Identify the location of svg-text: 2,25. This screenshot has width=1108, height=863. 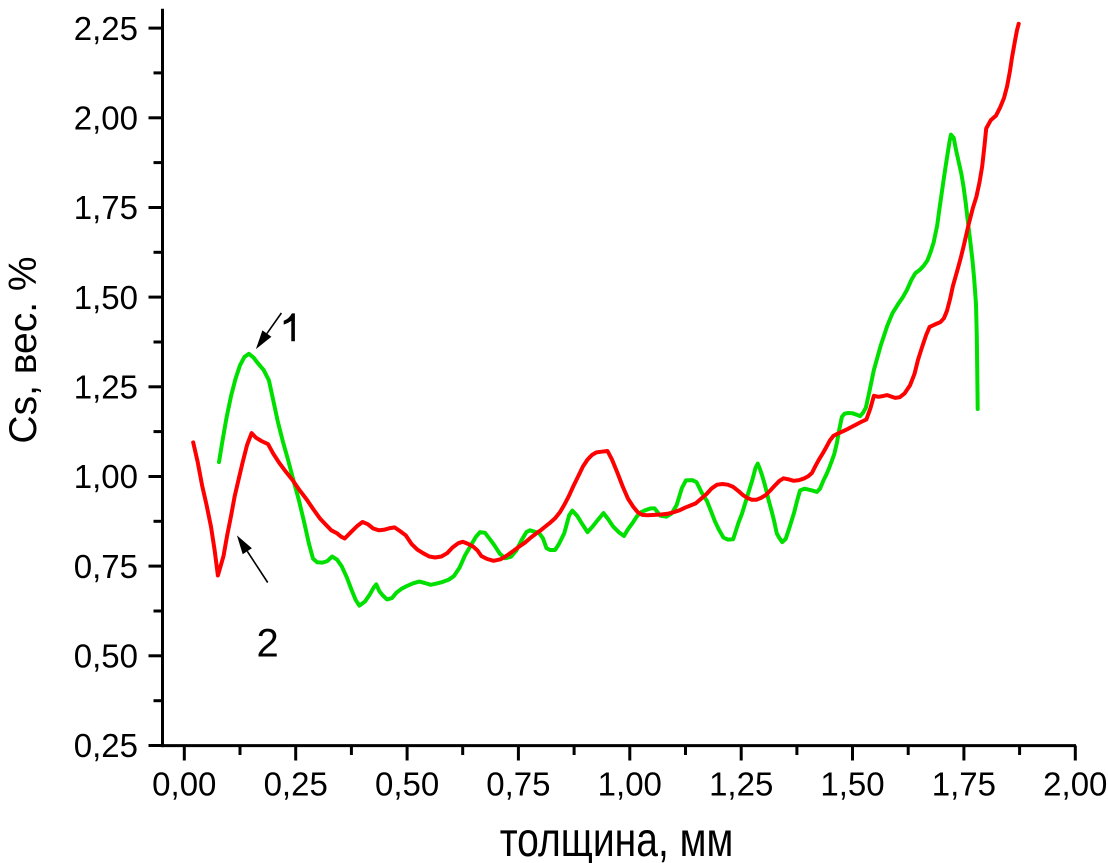
(106, 28).